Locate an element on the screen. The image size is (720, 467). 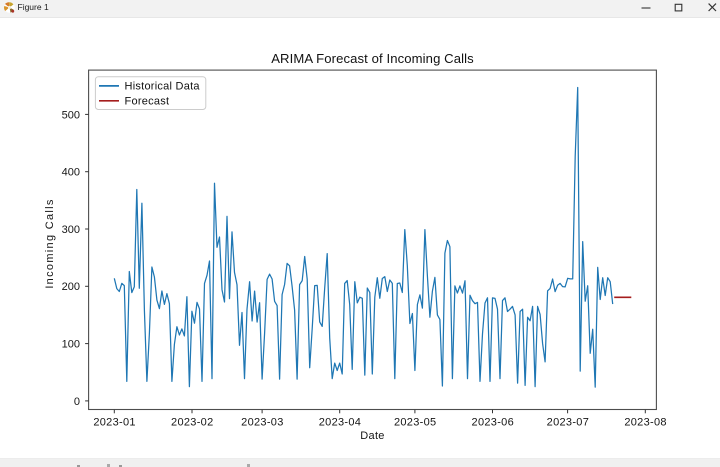
svg-text: Incoming Calls is located at coordinates (50, 243).